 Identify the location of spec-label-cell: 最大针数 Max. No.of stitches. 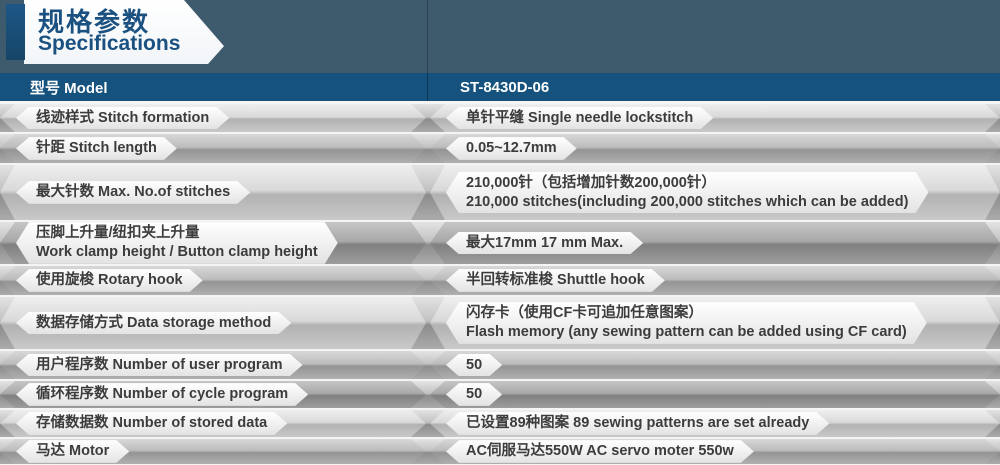
(213, 192).